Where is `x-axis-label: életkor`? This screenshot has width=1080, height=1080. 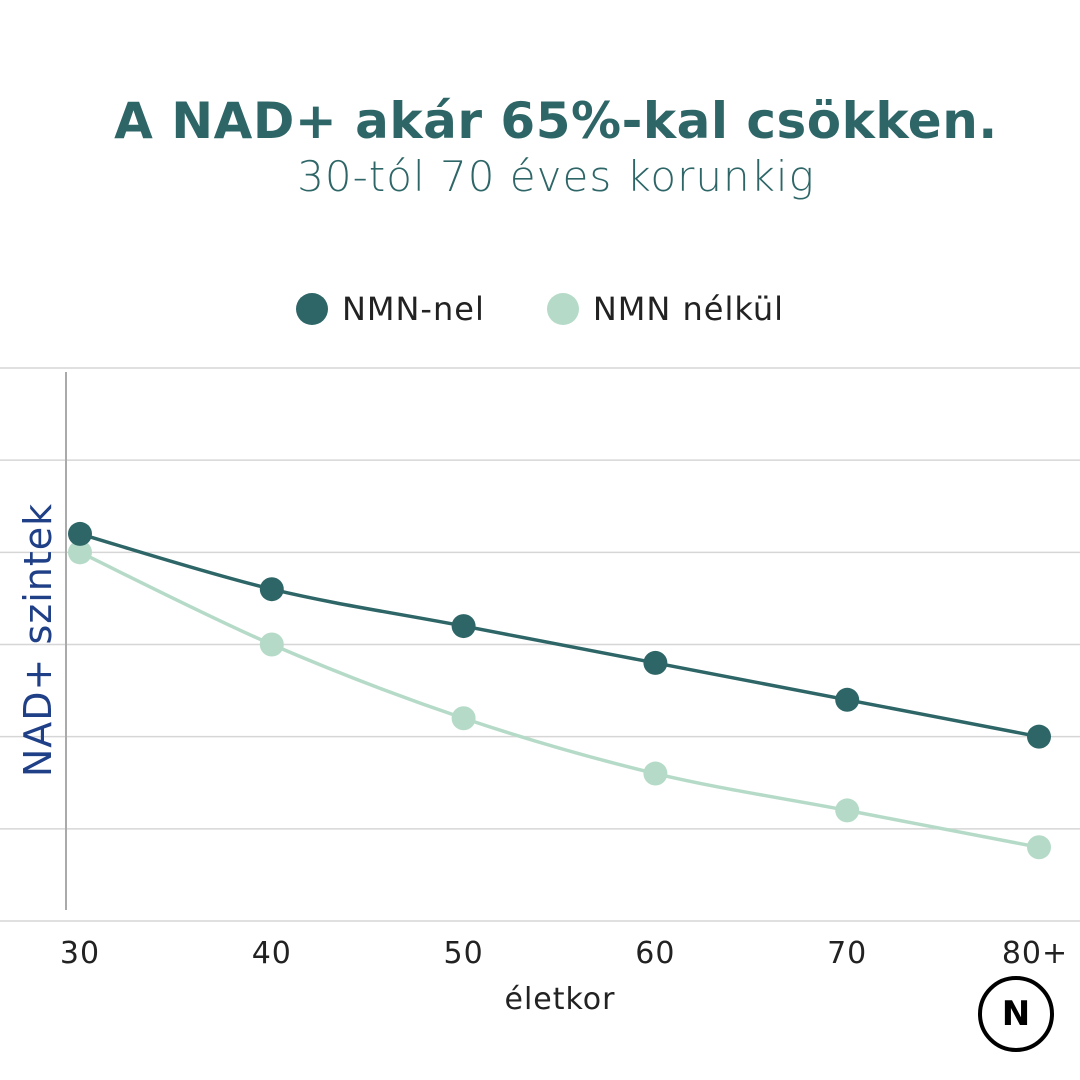
x-axis-label: életkor is located at coordinates (560, 999).